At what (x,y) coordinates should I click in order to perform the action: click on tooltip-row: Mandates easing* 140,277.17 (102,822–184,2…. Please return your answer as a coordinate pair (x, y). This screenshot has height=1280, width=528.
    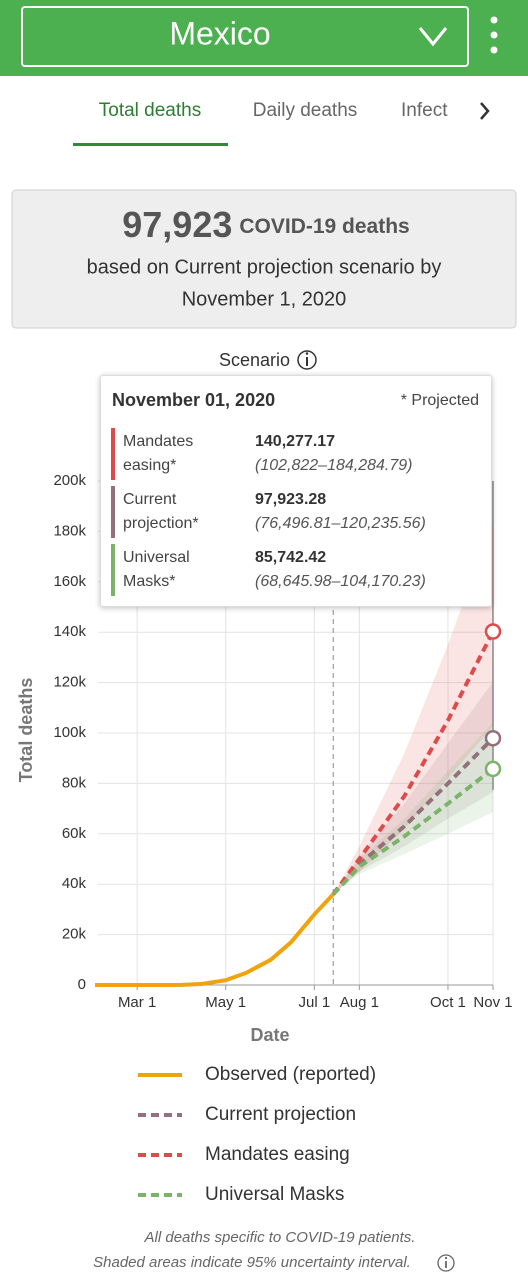
    Looking at the image, I should click on (296, 454).